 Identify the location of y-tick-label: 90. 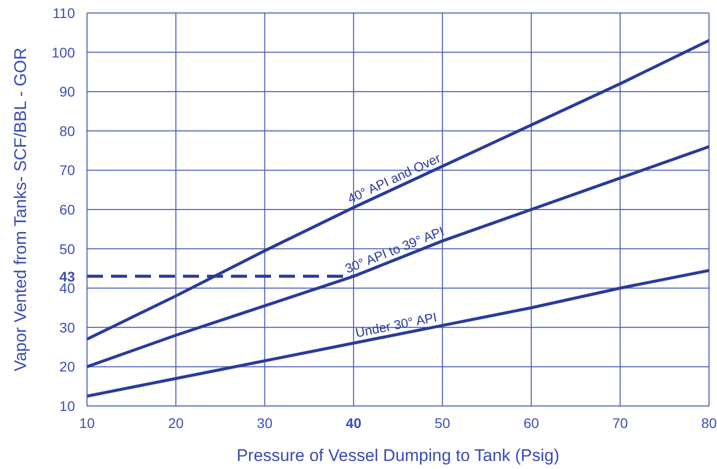
(67, 92).